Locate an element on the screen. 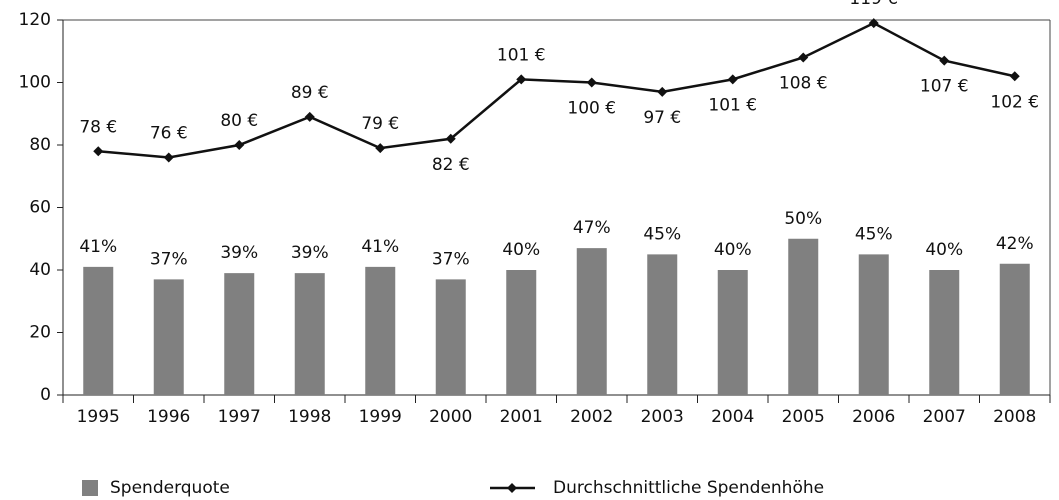  x-tick-label: 2004 is located at coordinates (732, 417).